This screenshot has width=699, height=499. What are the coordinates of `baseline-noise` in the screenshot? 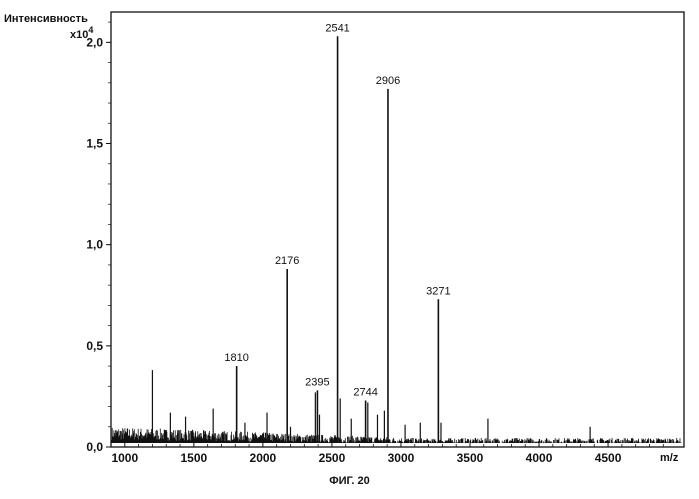 It's located at (396, 435).